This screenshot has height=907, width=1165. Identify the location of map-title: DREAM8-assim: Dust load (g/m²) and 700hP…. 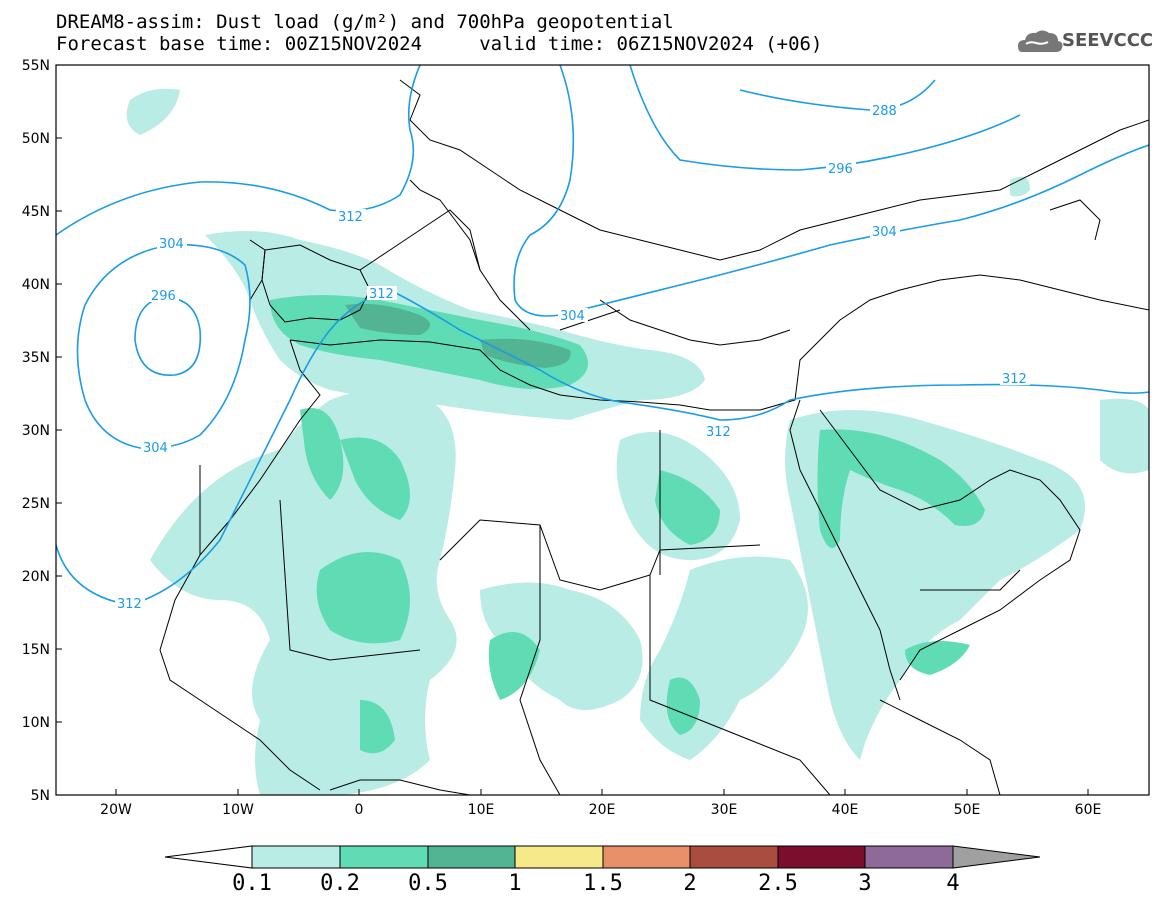
(365, 22).